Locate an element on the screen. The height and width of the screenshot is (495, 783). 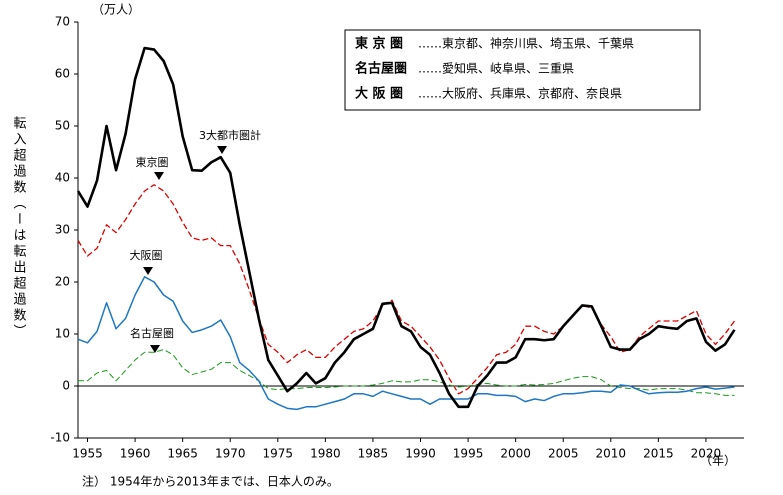
x-tick-label: 2015 is located at coordinates (658, 454).